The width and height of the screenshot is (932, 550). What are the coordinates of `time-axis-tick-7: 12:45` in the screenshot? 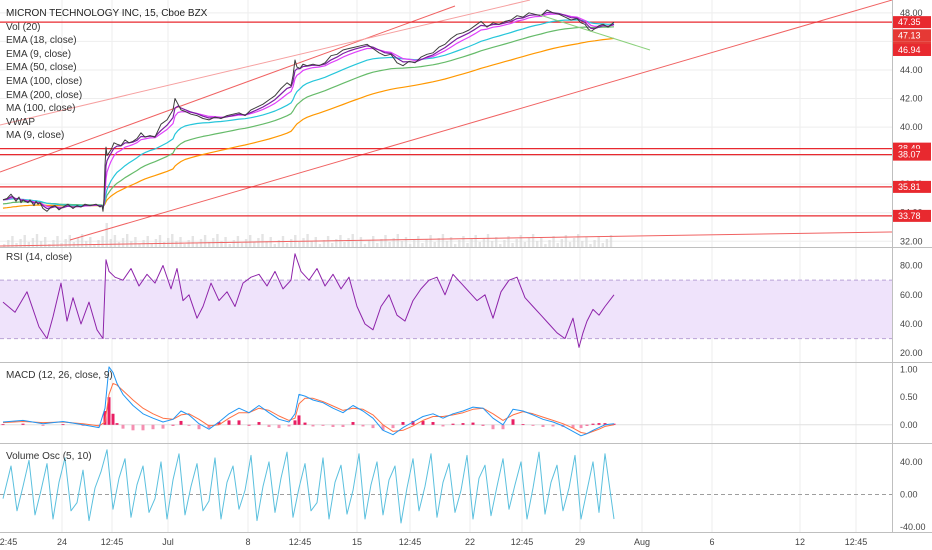 It's located at (410, 542).